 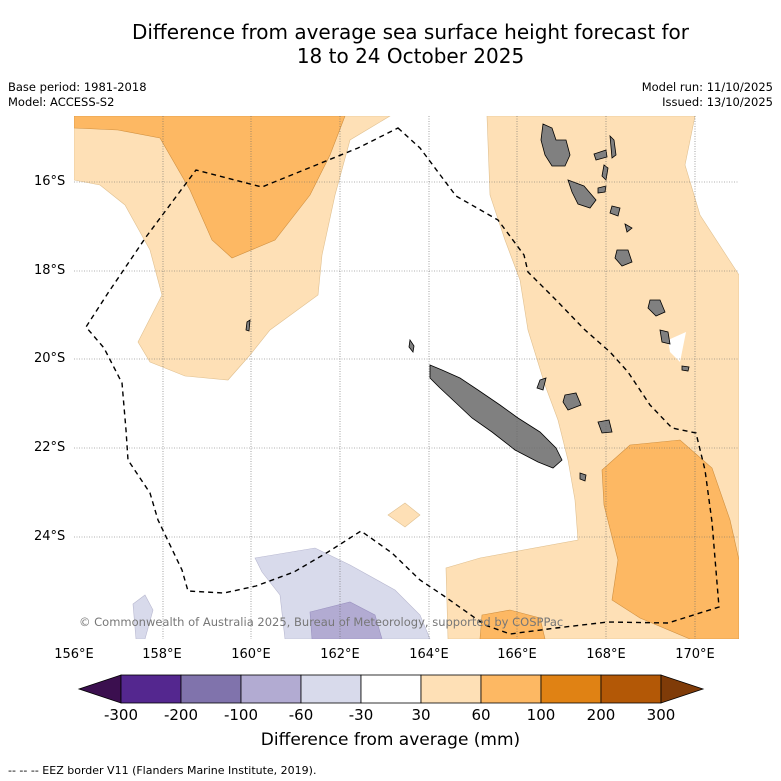 What do you see at coordinates (606, 654) in the screenshot?
I see `lon-label-168e: 168°E` at bounding box center [606, 654].